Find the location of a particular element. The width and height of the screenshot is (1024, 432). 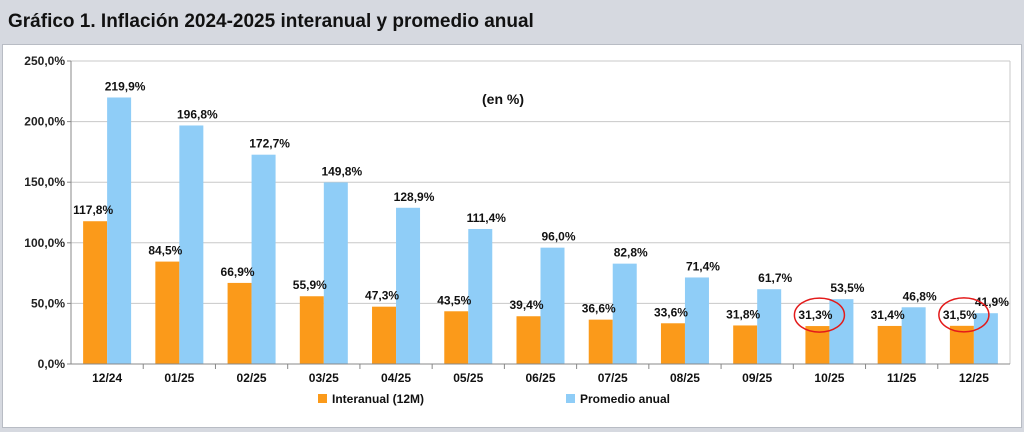

y-tick-label: 250,0% is located at coordinates (44, 61).